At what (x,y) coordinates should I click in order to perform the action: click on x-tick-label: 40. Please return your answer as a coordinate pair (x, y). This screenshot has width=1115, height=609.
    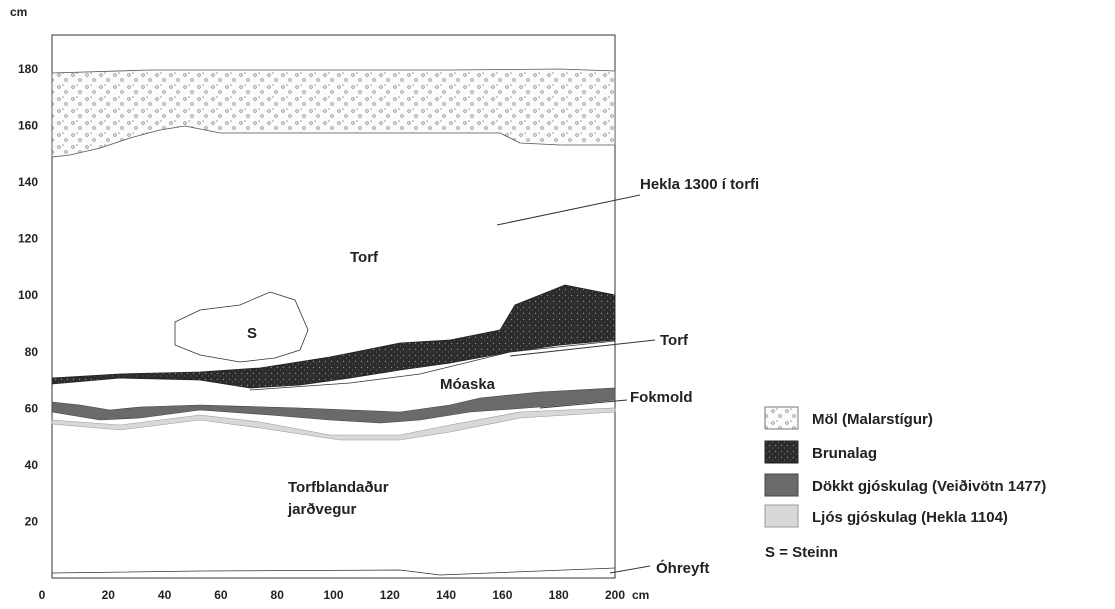
    Looking at the image, I should click on (165, 595).